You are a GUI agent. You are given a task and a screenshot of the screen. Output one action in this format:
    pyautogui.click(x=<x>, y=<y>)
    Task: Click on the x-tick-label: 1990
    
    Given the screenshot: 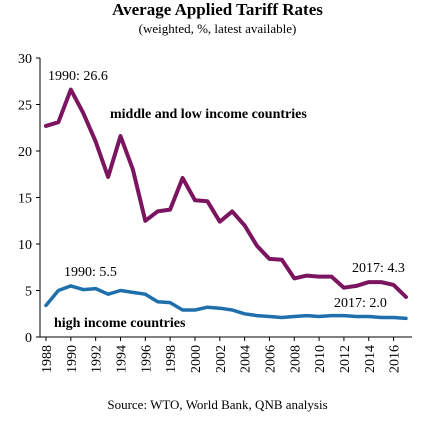 What is the action you would take?
    pyautogui.click(x=72, y=359)
    